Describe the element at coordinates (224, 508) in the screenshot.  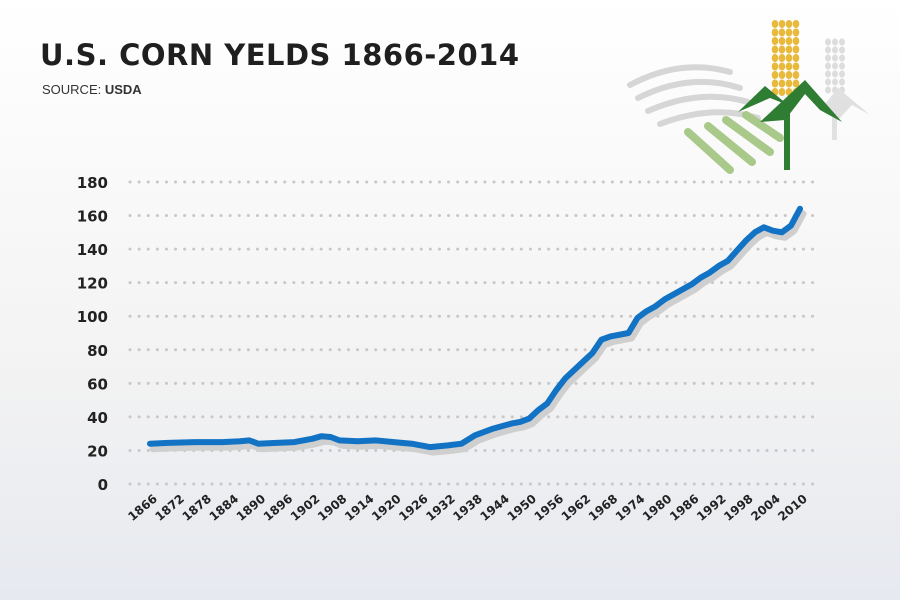
I see `x-tick-label: 1884` at that location.